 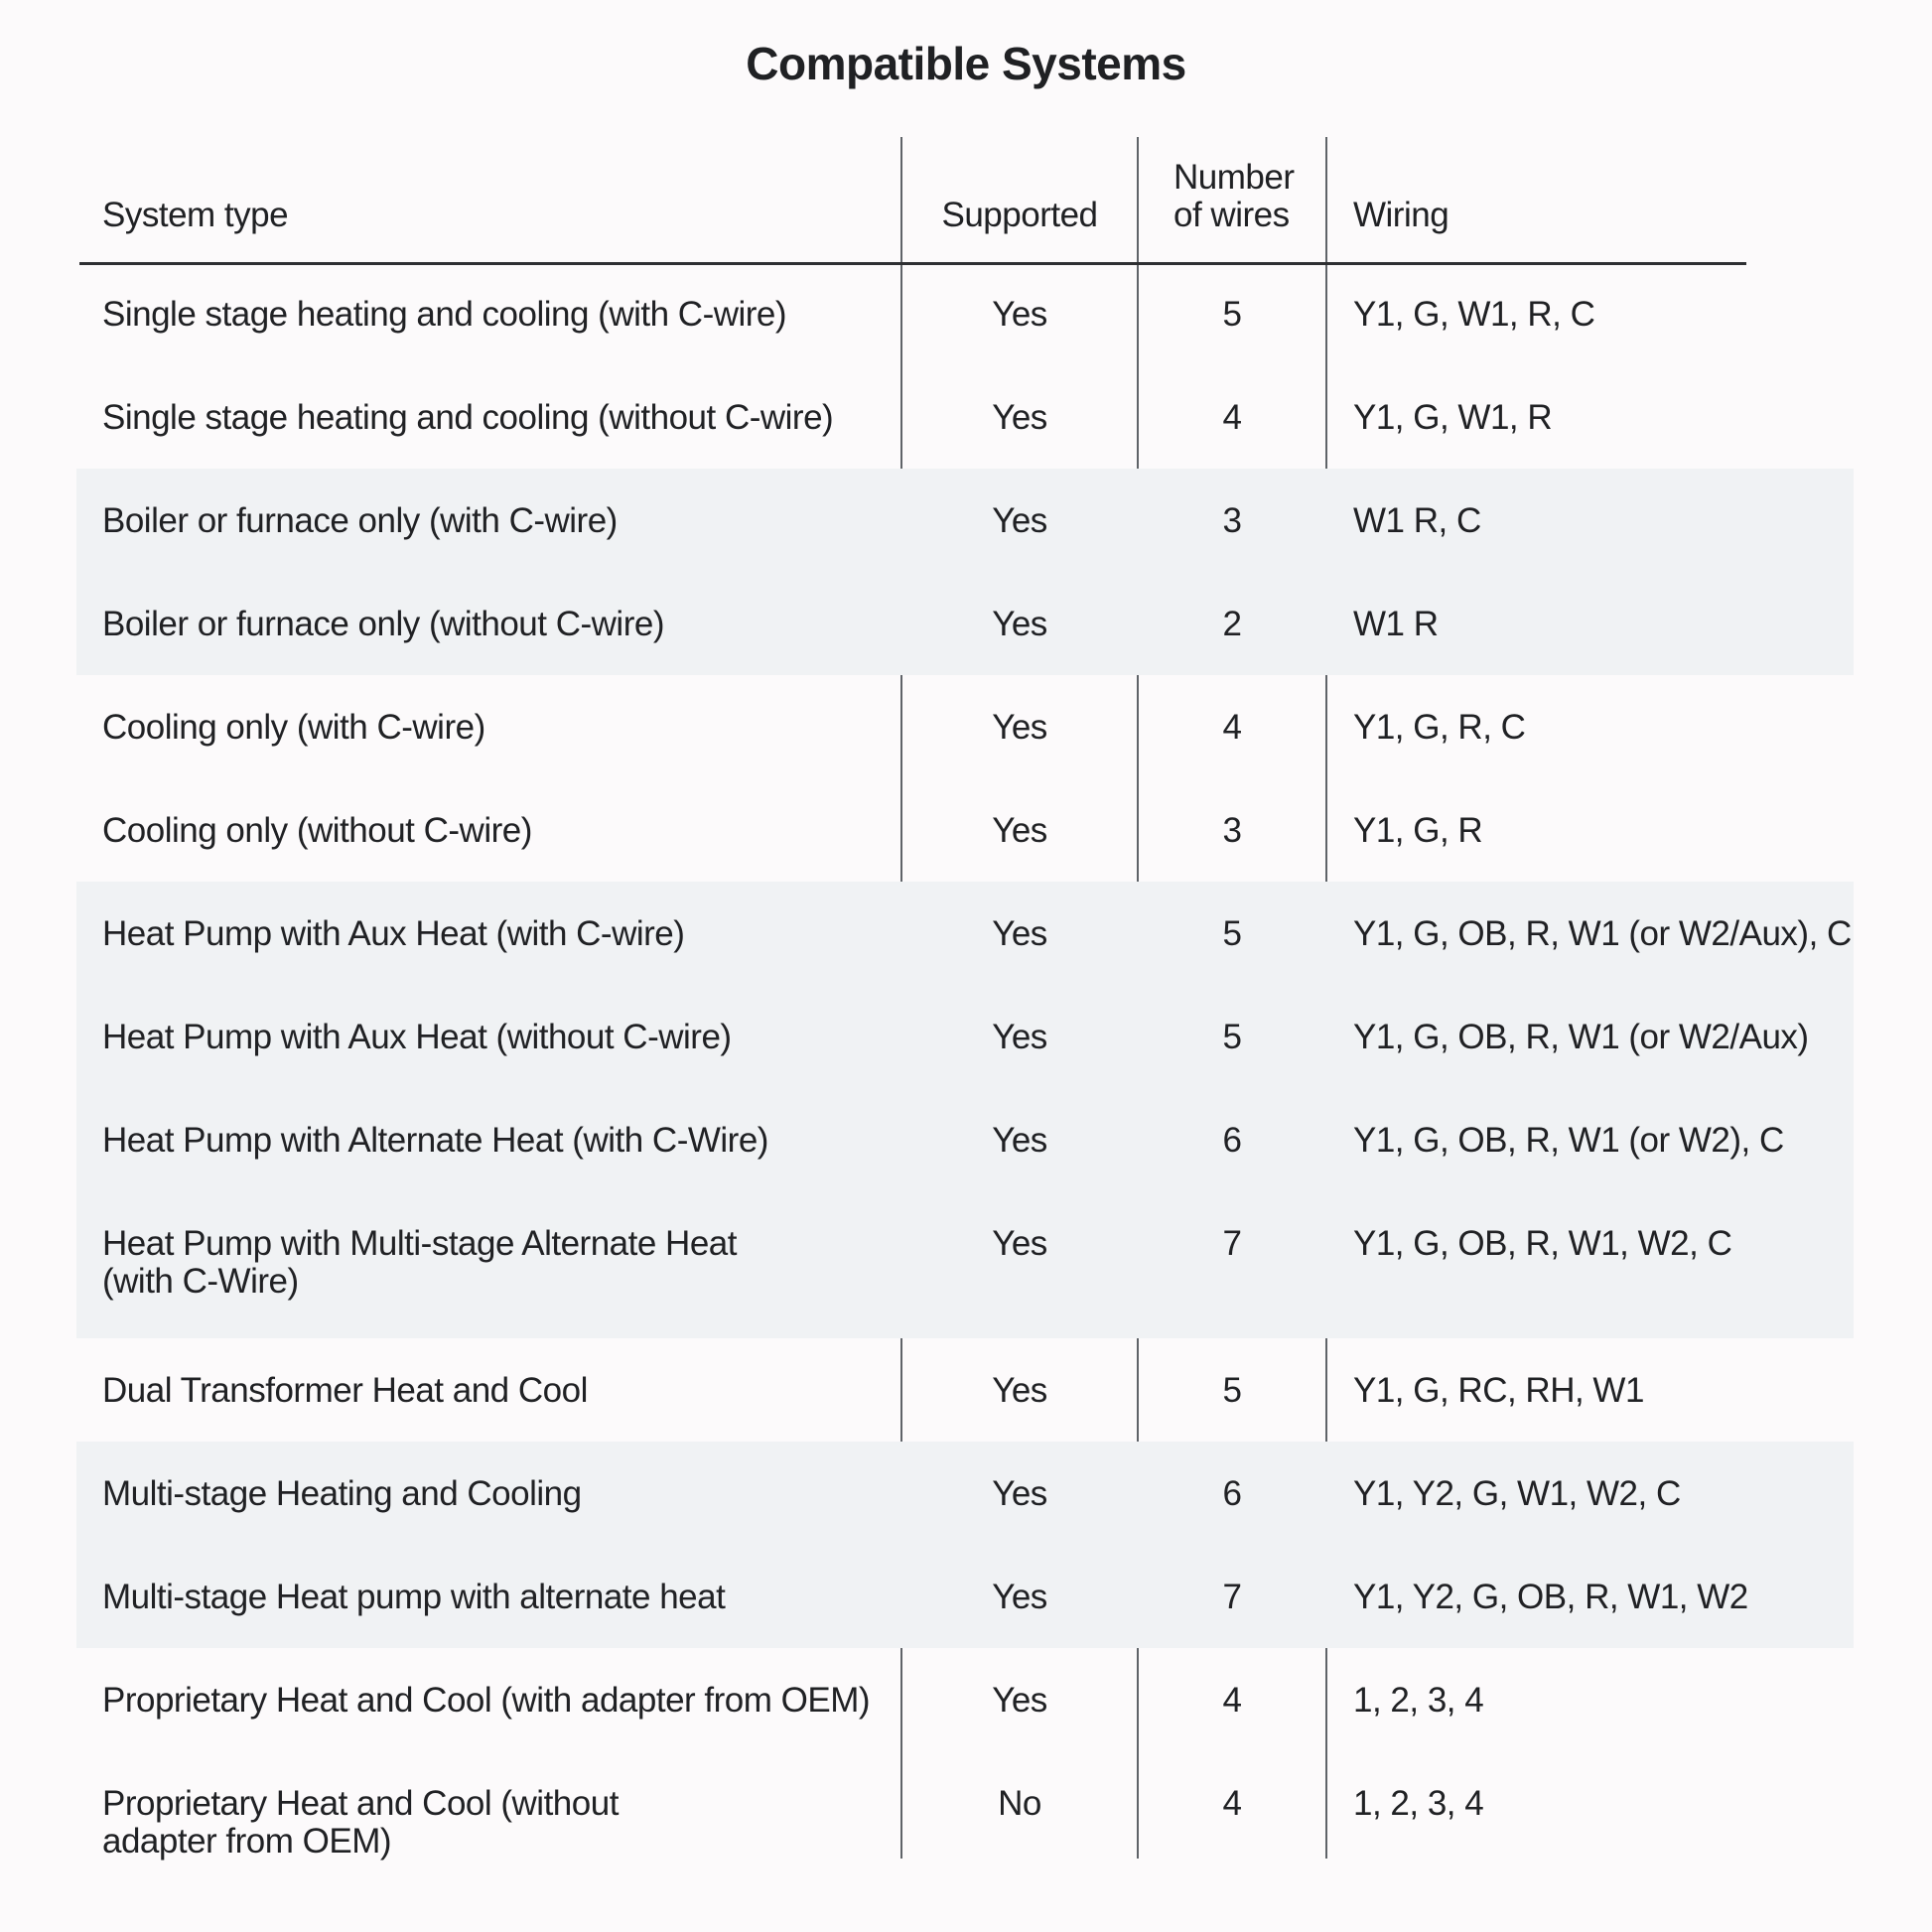 What do you see at coordinates (383, 624) in the screenshot?
I see `cell-system-type: Boiler or furnace only (without C-wire)` at bounding box center [383, 624].